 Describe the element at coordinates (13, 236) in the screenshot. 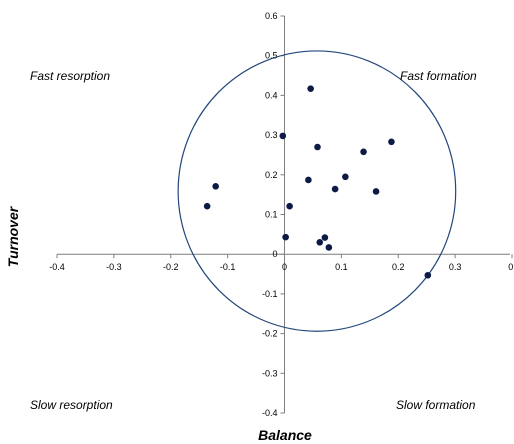

I see `y-axis-title: Turnover` at that location.